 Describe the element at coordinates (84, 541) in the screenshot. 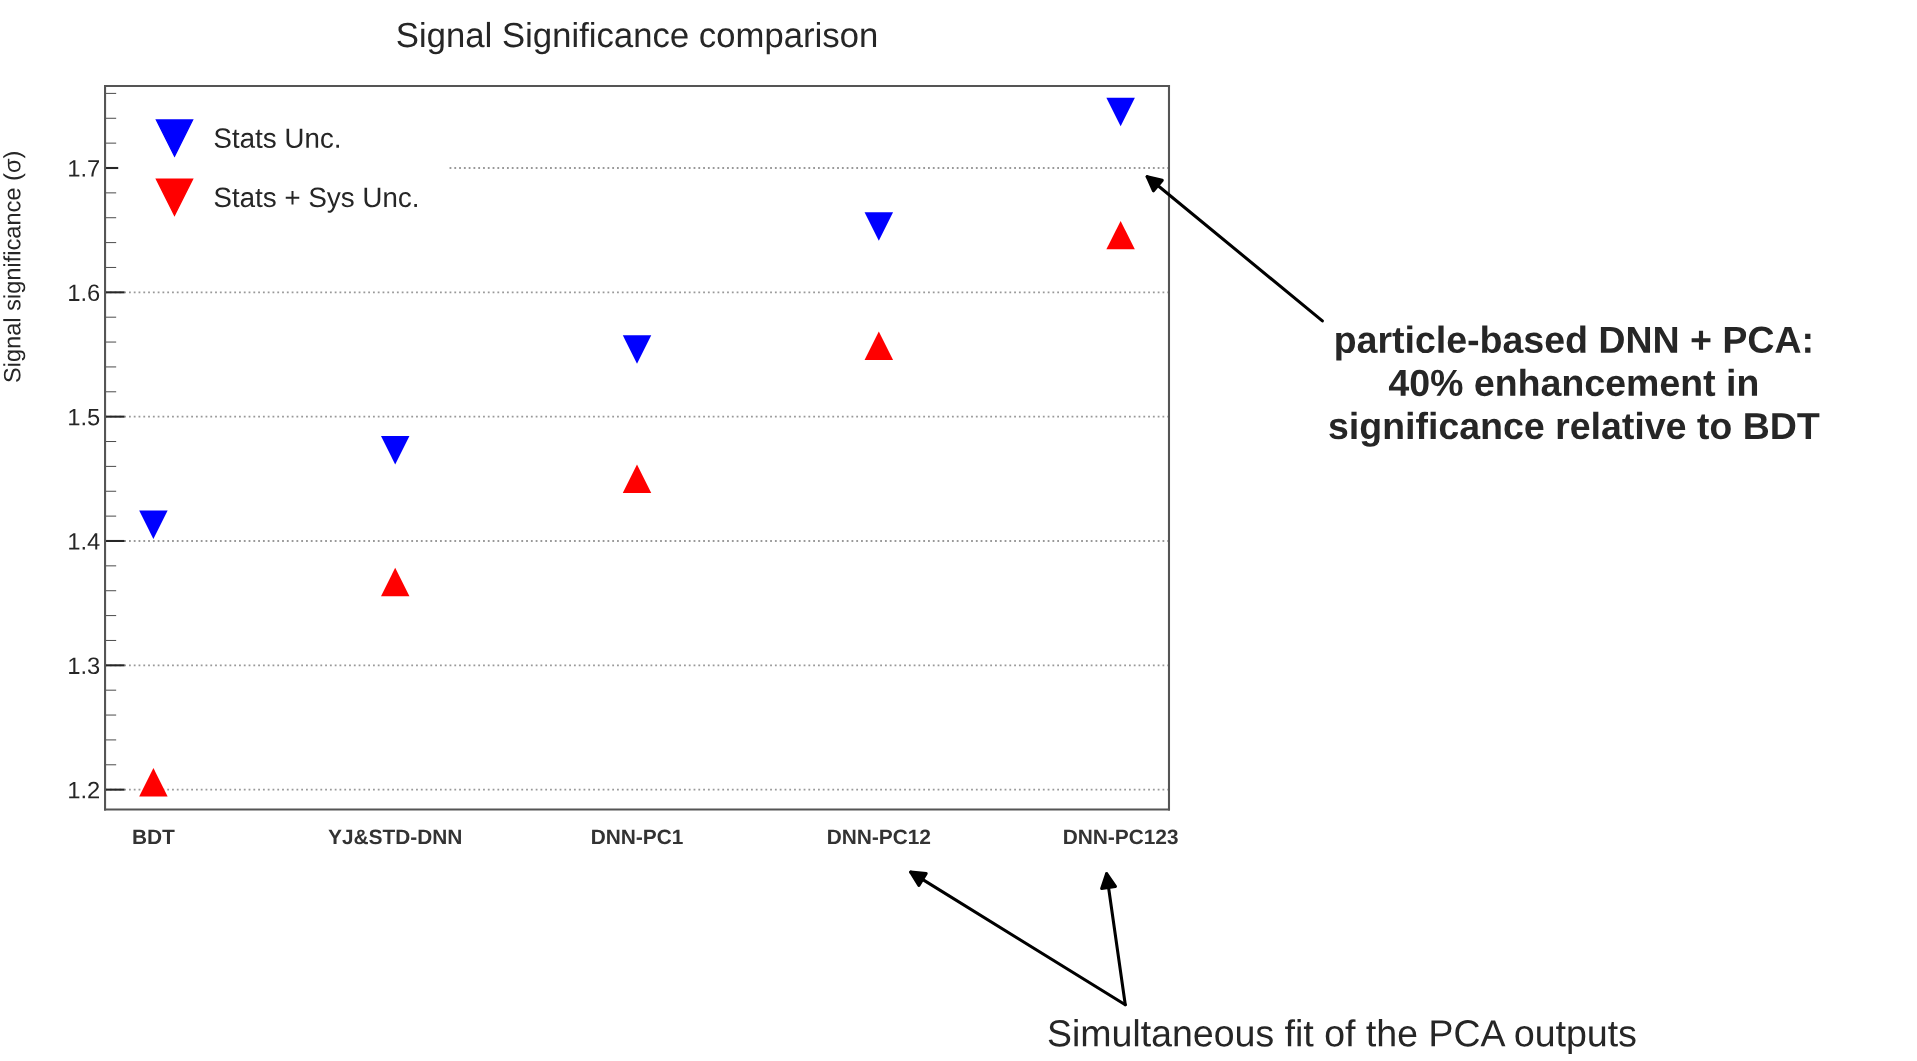

I see `y-tick-label: 1.4` at that location.